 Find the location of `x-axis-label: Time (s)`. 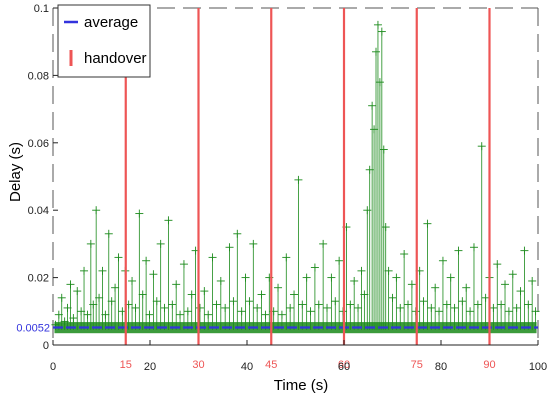

x-axis-label: Time (s) is located at coordinates (301, 385).